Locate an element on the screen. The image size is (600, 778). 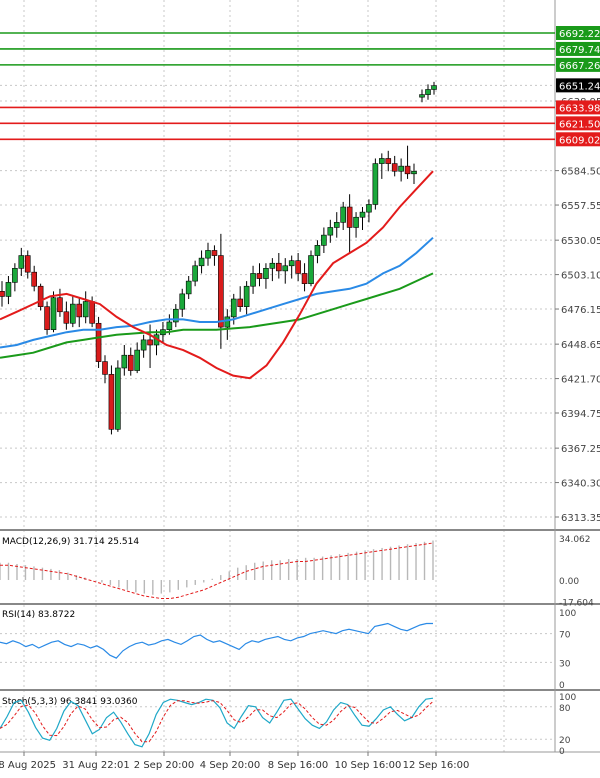
stoch-tick-label: 80 is located at coordinates (565, 709).